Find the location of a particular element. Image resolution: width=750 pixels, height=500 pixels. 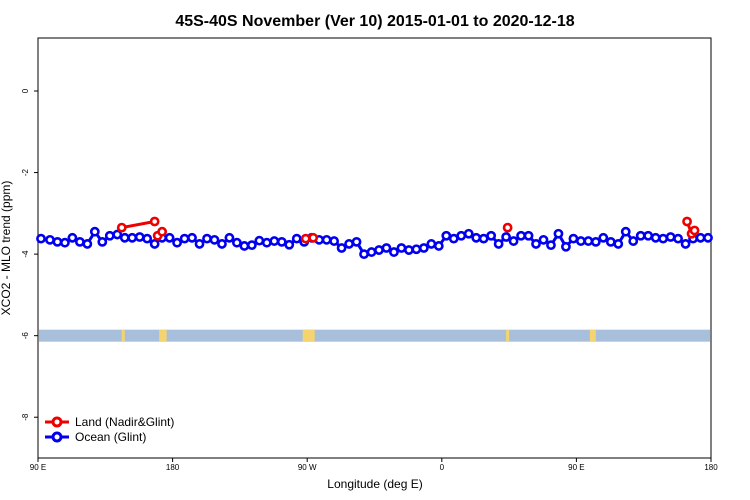

land-series-line is located at coordinates (138, 225).